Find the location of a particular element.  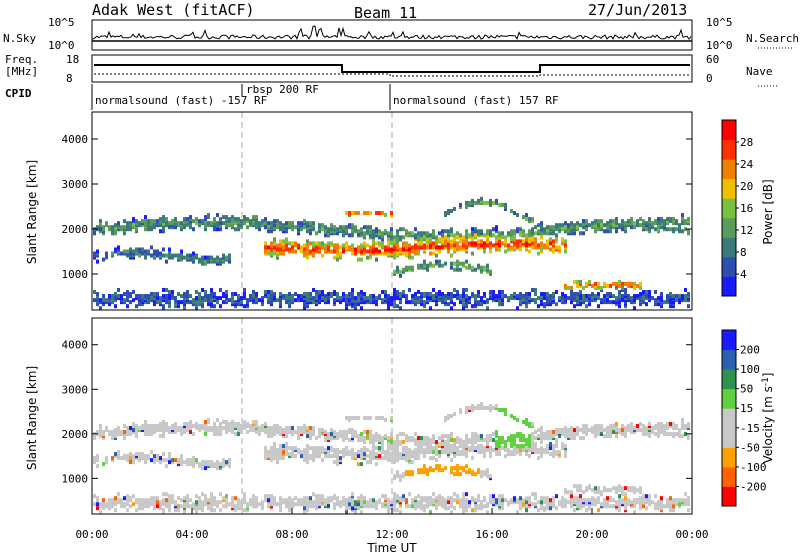

xtick-label: 12:00 is located at coordinates (391, 534).